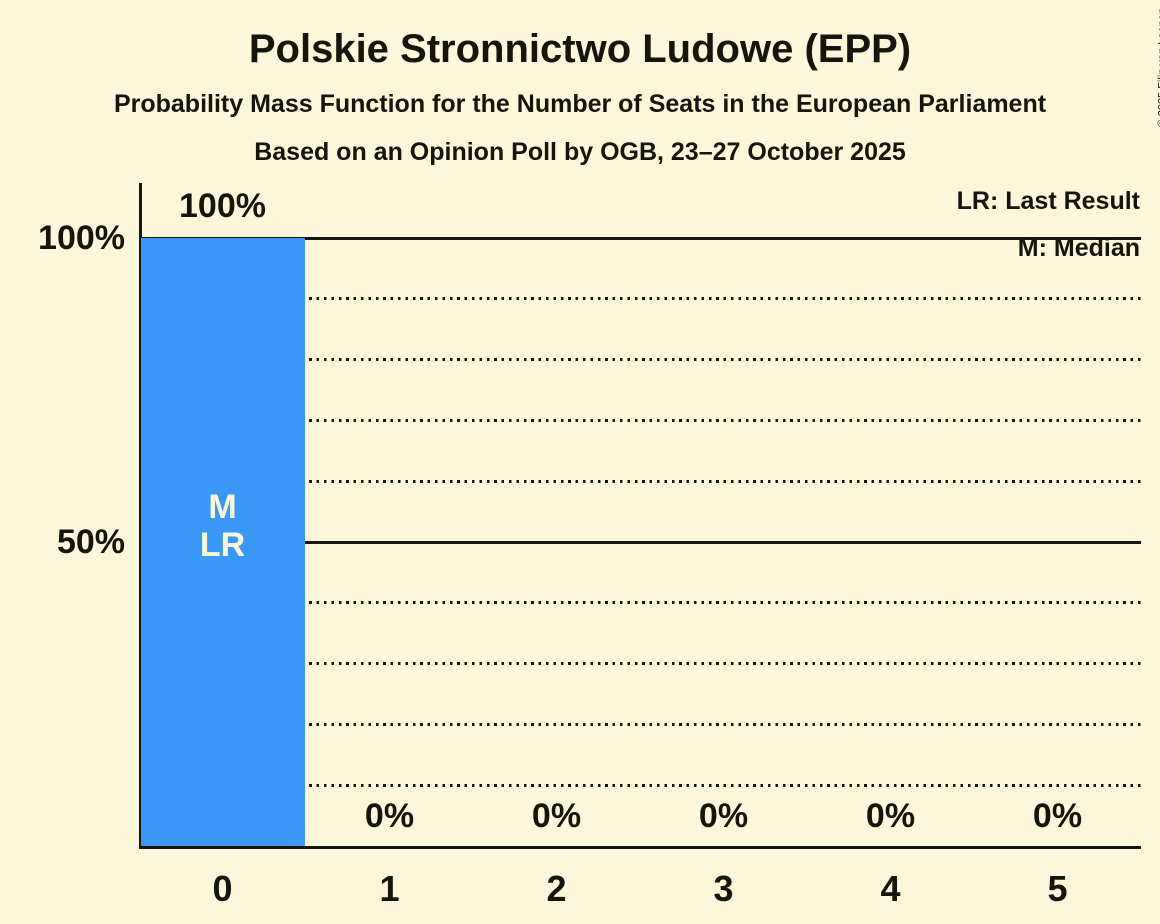 Image resolution: width=1160 pixels, height=924 pixels. Describe the element at coordinates (580, 49) in the screenshot. I see `chart-title: Polskie Stronnictwo Ludowe (EPP)` at that location.